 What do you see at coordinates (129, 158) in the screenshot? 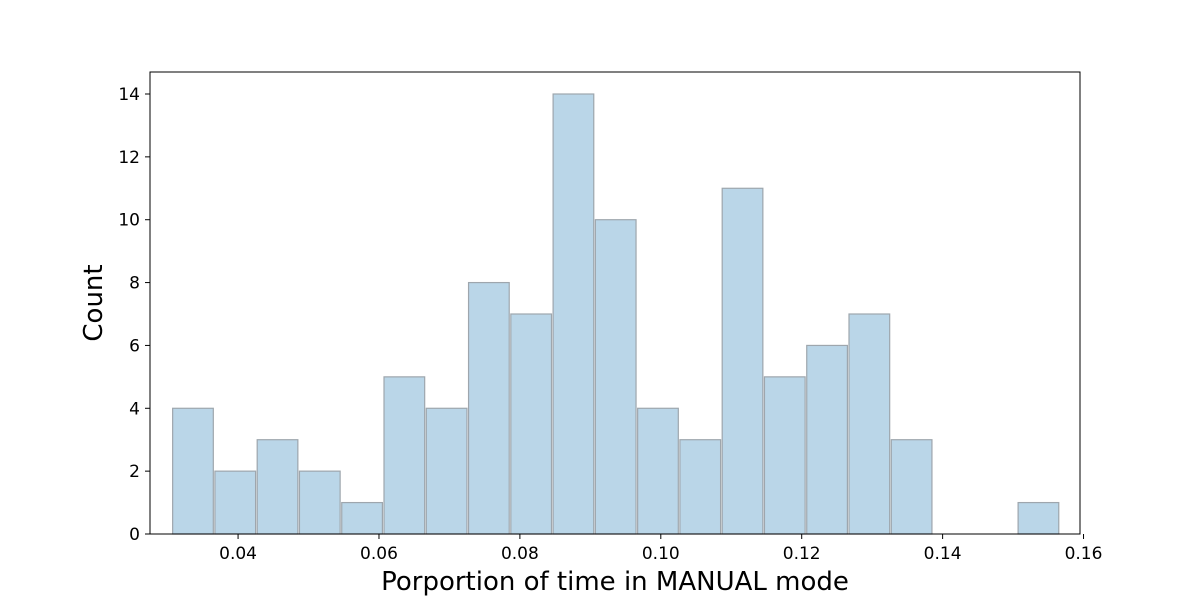
I see `y-tick-label: 12` at bounding box center [129, 158].